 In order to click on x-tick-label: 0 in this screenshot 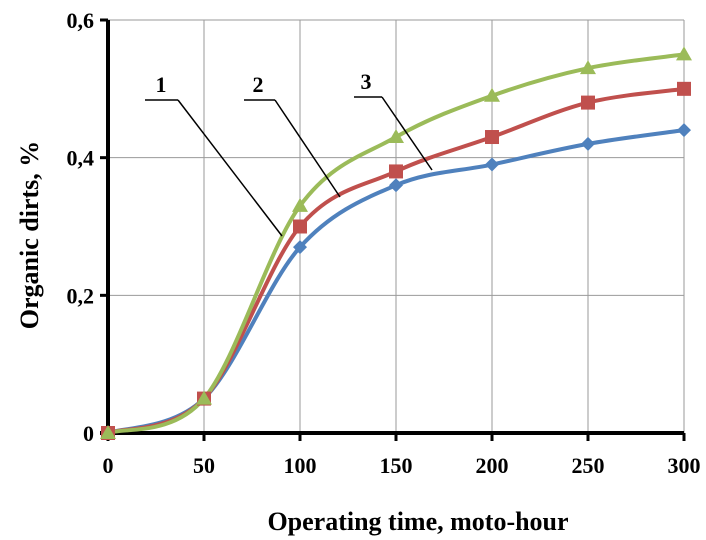, I will do `click(108, 465)`.